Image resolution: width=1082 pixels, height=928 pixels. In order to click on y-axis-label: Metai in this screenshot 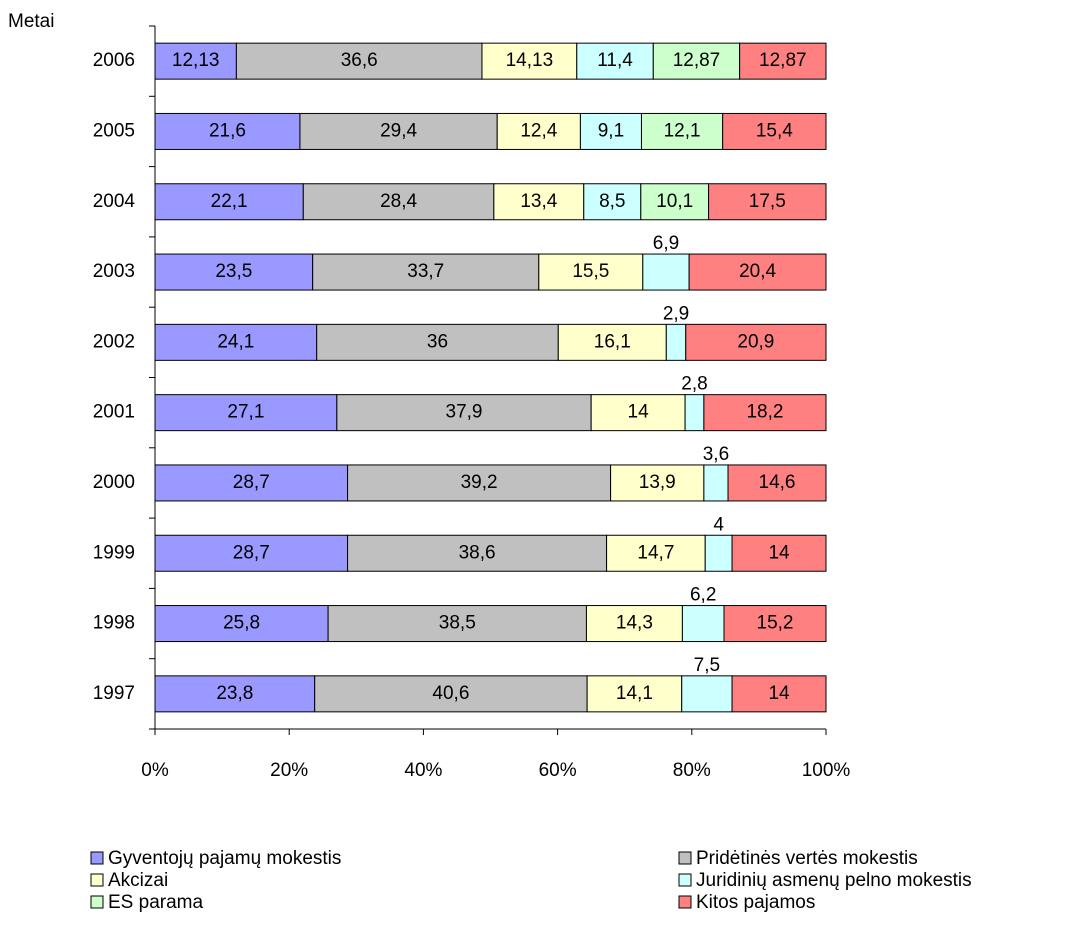, I will do `click(31, 21)`.